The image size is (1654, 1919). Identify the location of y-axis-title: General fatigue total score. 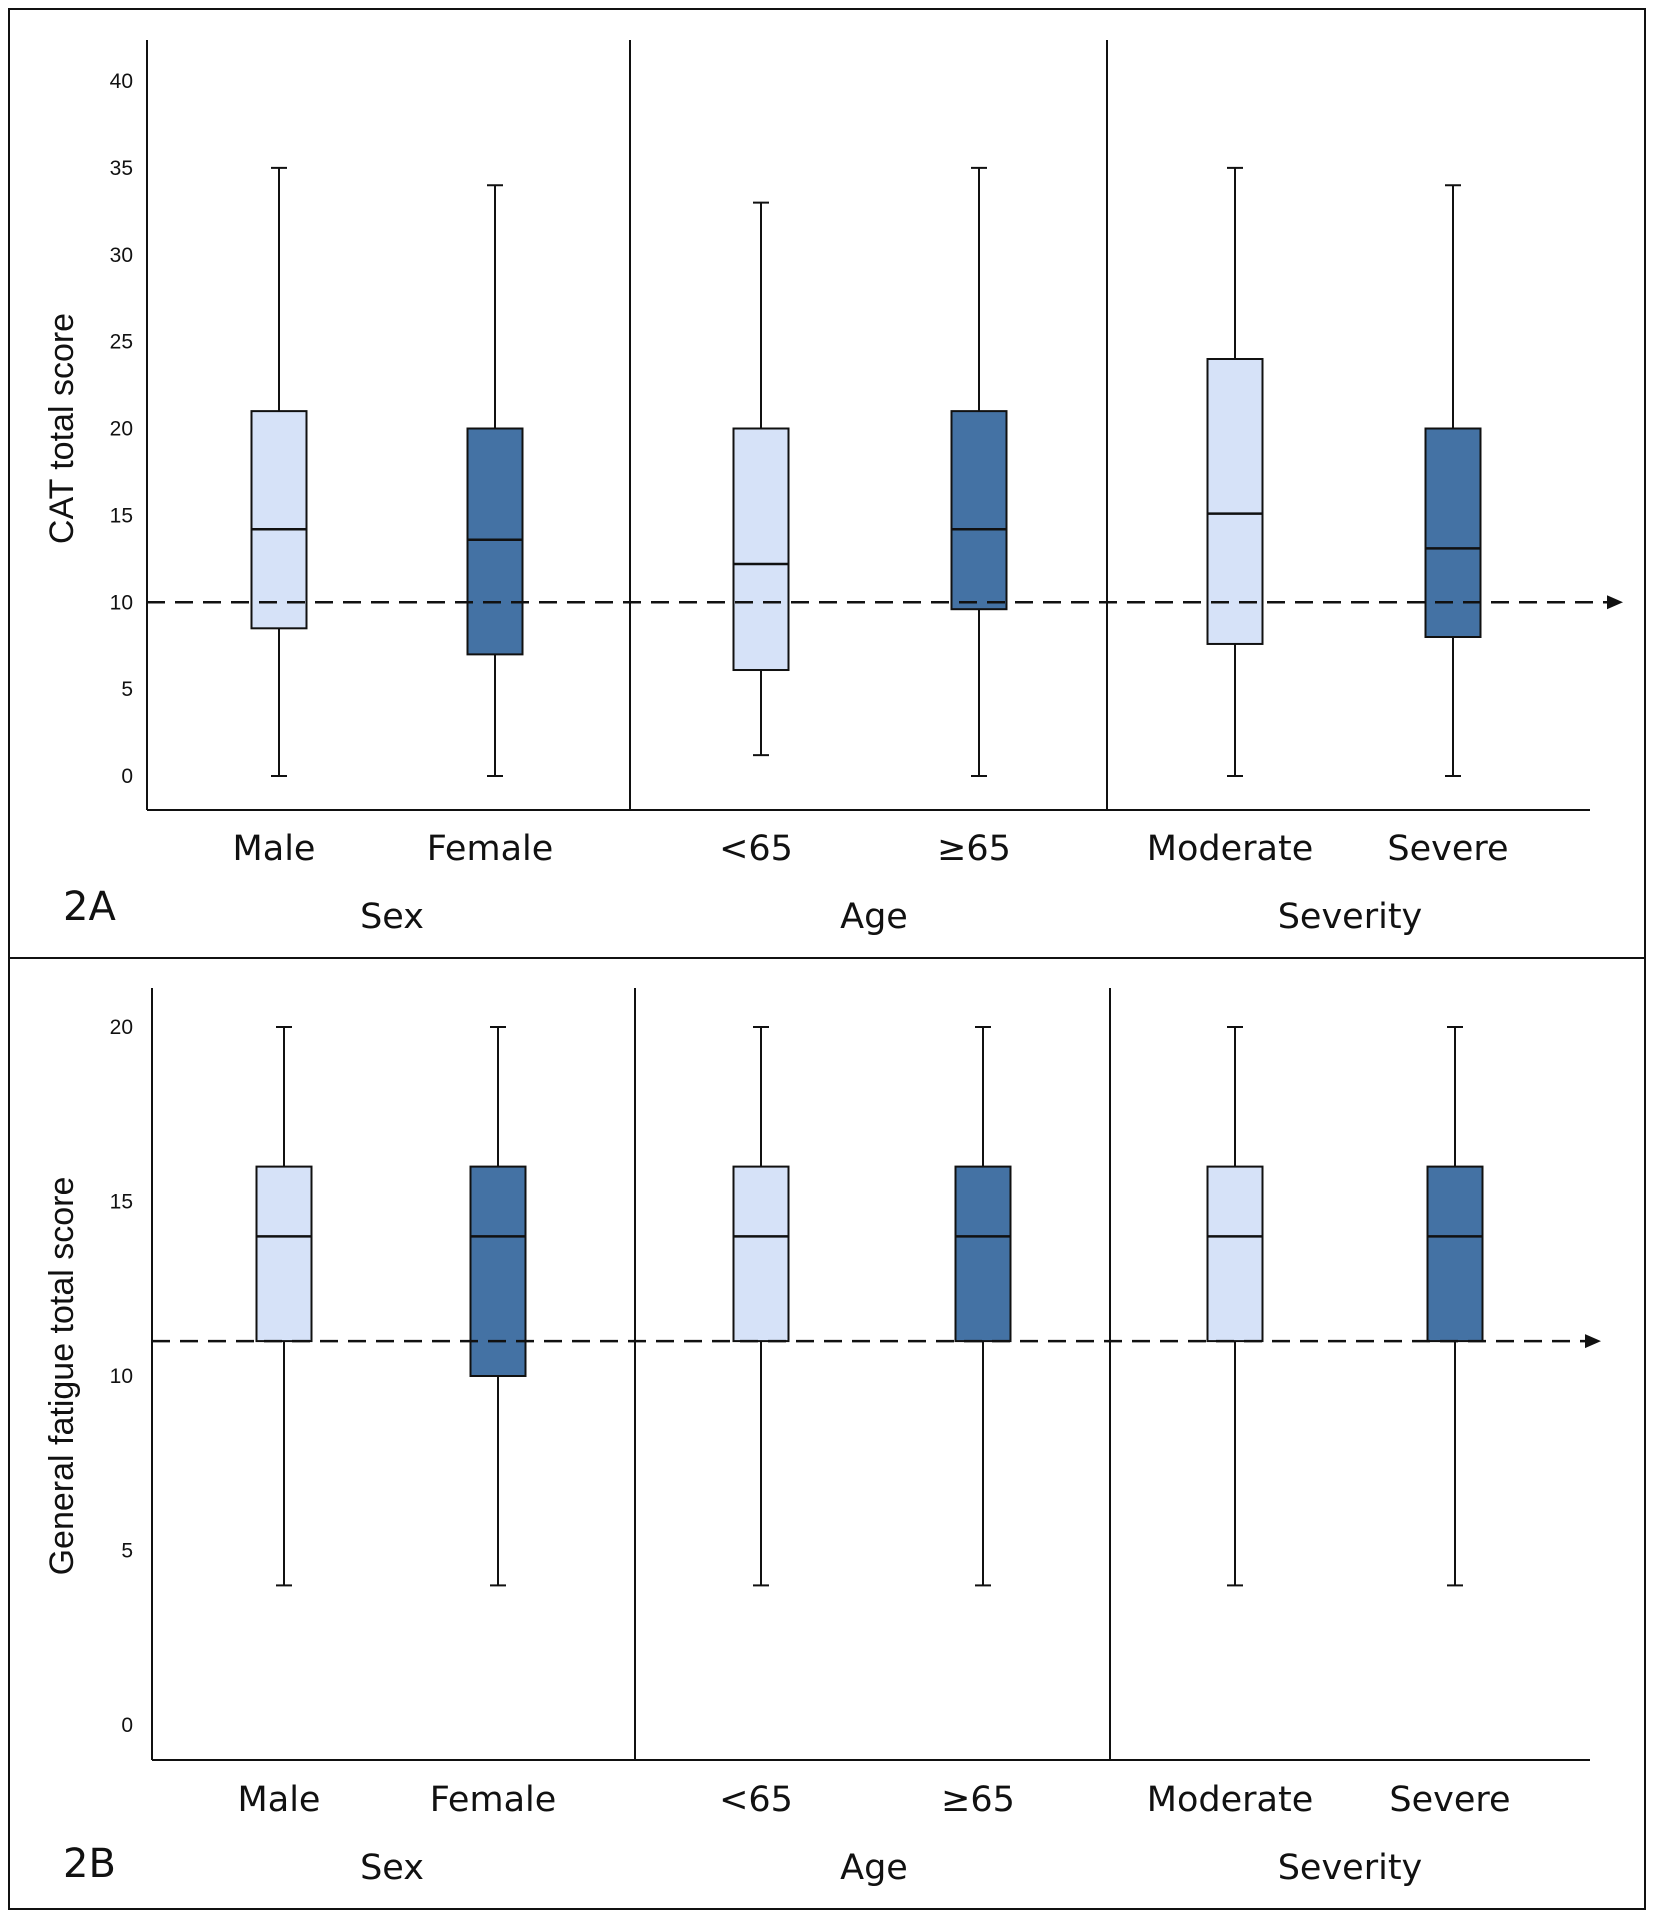
(62, 1376).